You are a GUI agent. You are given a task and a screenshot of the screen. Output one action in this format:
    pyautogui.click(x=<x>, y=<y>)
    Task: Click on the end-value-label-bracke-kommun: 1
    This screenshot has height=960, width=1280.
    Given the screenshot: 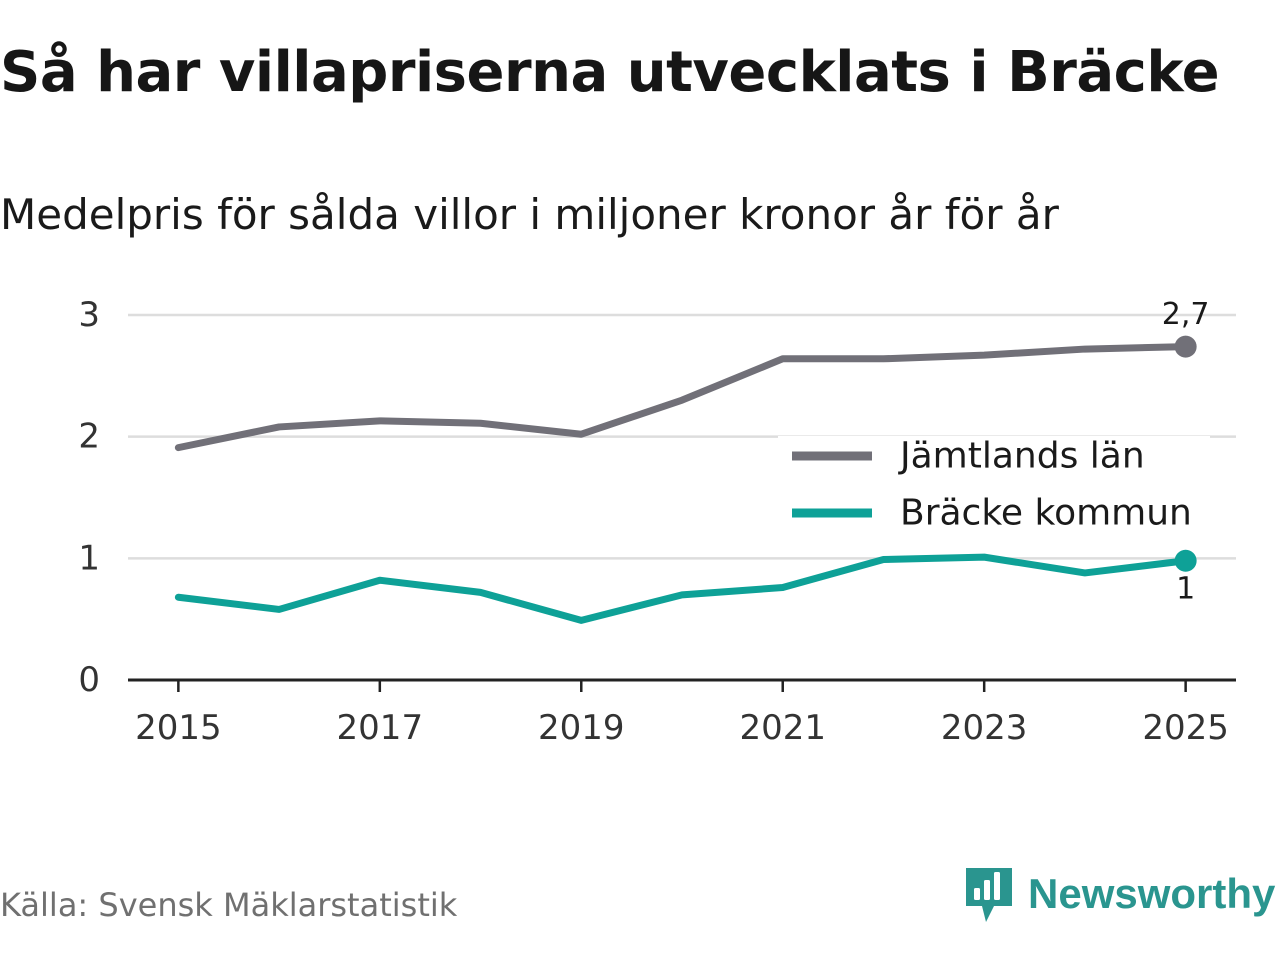 What is the action you would take?
    pyautogui.click(x=1185, y=588)
    